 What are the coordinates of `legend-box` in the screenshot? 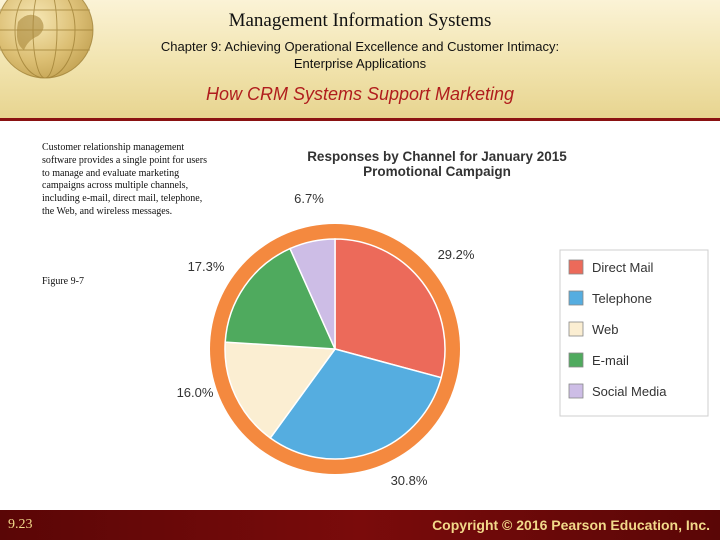 It's located at (634, 333).